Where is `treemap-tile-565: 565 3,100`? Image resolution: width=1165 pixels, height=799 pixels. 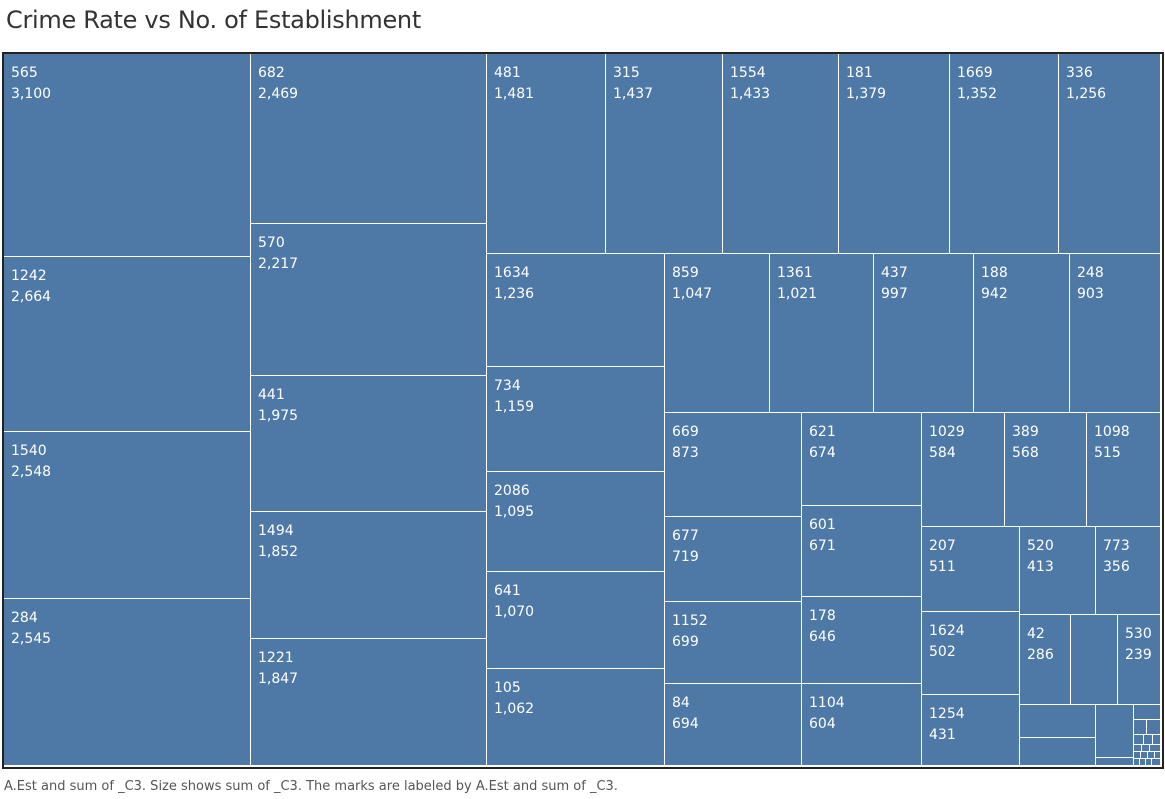
treemap-tile-565: 565 3,100 is located at coordinates (127, 155).